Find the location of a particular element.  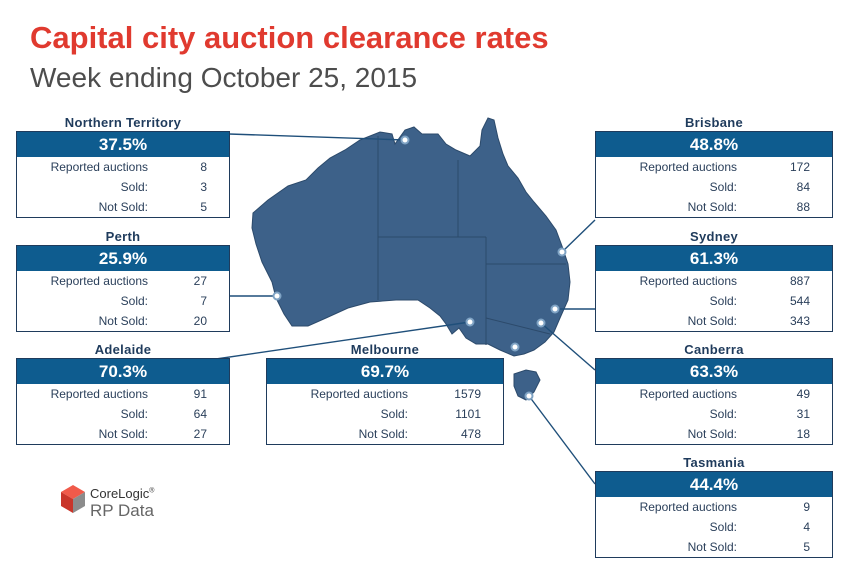

darwin-marker-icon is located at coordinates (405, 140).